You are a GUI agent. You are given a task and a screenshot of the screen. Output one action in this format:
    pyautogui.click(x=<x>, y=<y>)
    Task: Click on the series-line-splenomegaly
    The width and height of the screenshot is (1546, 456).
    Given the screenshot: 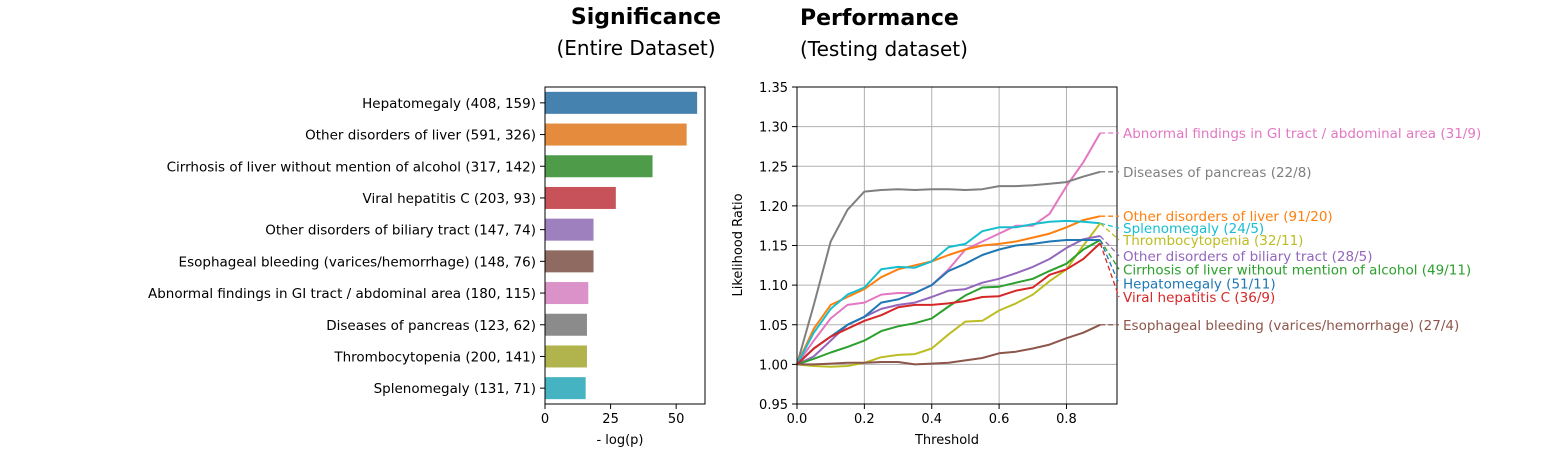 What is the action you would take?
    pyautogui.click(x=948, y=292)
    